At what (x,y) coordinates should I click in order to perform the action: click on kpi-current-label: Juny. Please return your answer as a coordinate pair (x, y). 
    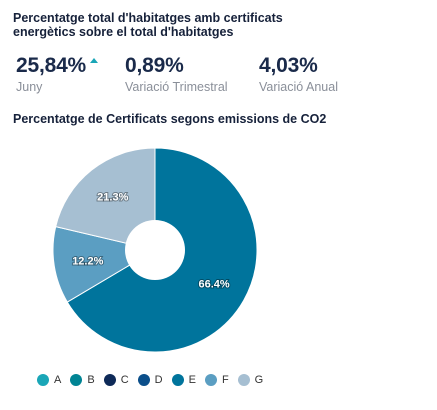
    Looking at the image, I should click on (29, 87).